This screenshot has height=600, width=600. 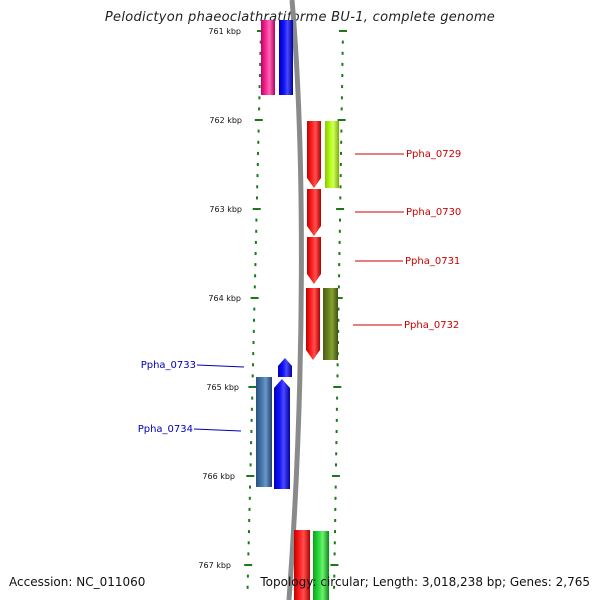 I want to click on partial-gene-pink, so click(x=268, y=57).